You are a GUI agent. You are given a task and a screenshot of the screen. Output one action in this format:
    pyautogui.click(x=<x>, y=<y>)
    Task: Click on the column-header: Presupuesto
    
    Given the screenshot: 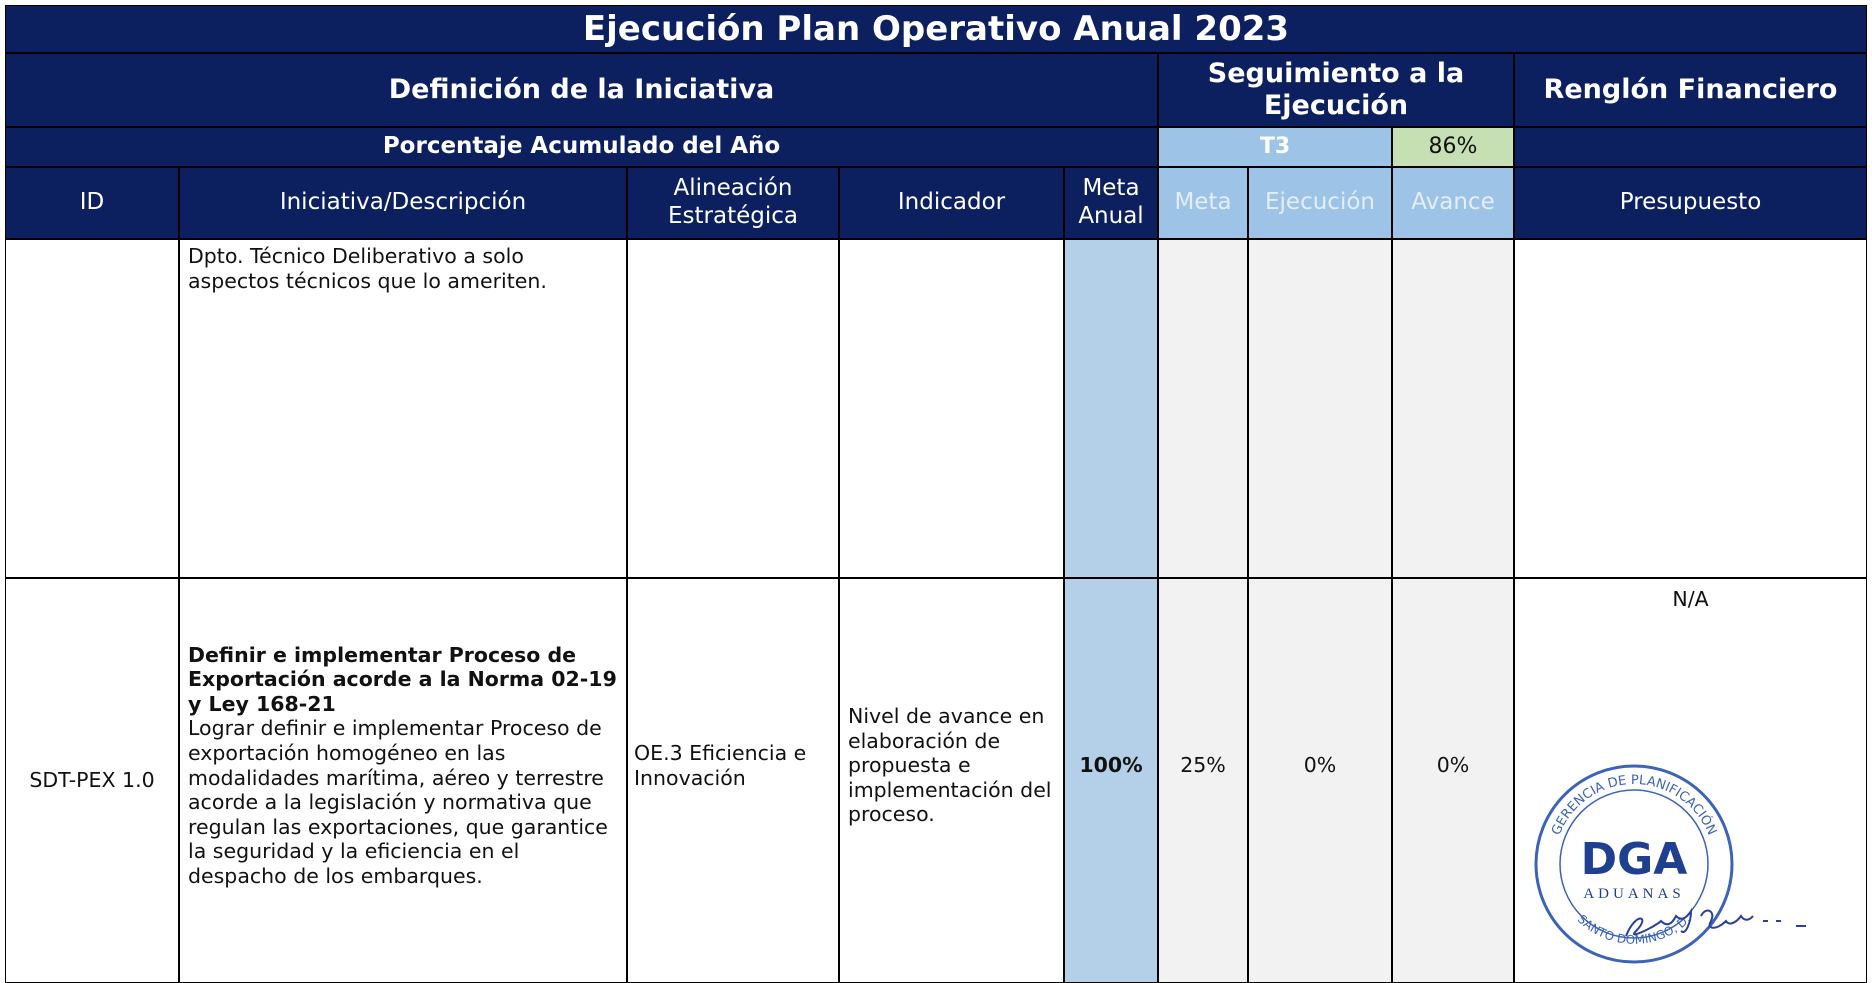 What is the action you would take?
    pyautogui.click(x=1690, y=203)
    